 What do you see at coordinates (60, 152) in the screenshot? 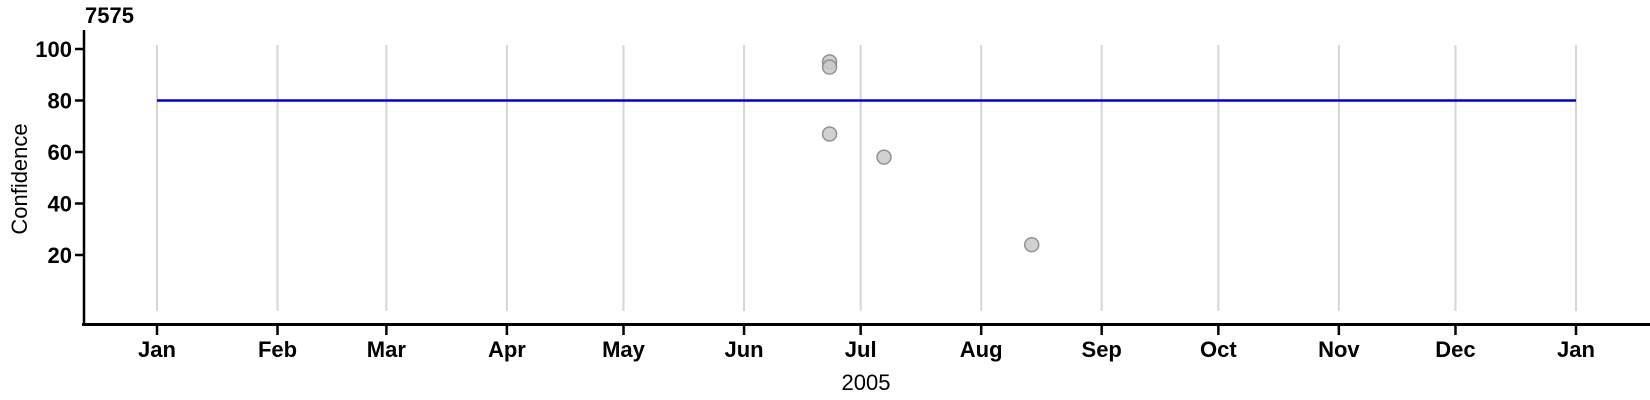
I see `y-tick-label: 60` at bounding box center [60, 152].